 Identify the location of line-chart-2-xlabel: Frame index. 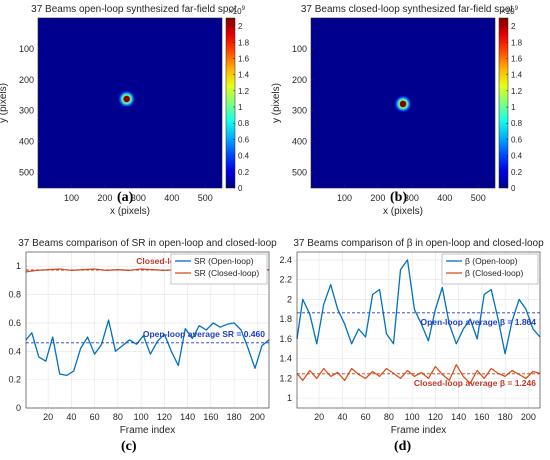
(148, 430).